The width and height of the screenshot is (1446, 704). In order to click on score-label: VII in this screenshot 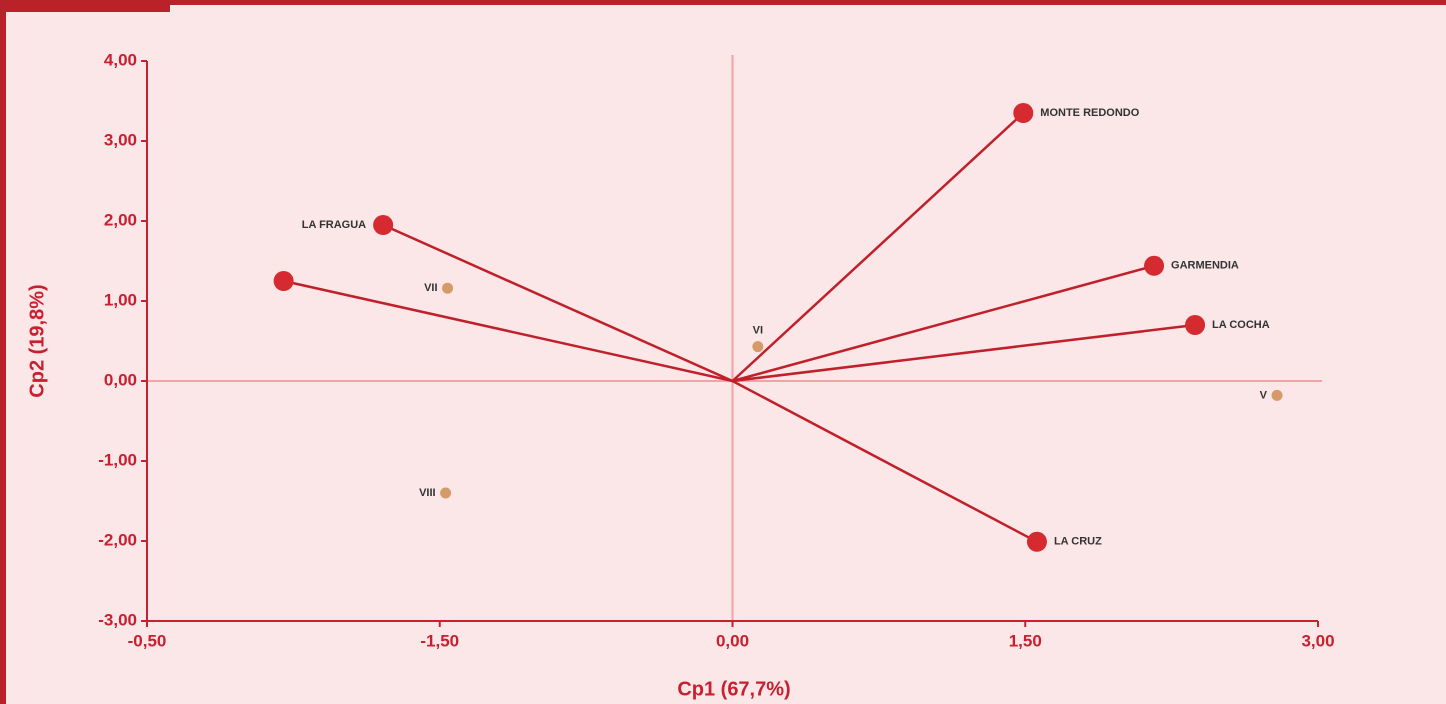, I will do `click(430, 288)`.